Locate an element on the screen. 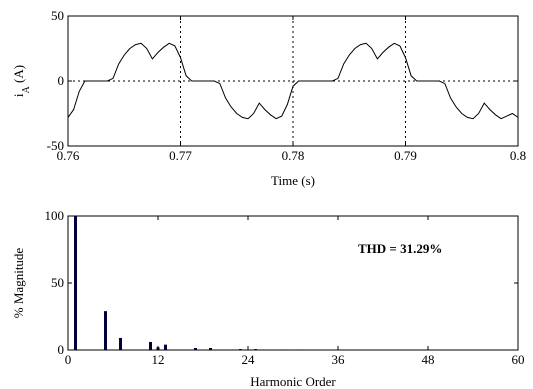 The image size is (533, 389). x-tick-label: 0.78 is located at coordinates (293, 155).